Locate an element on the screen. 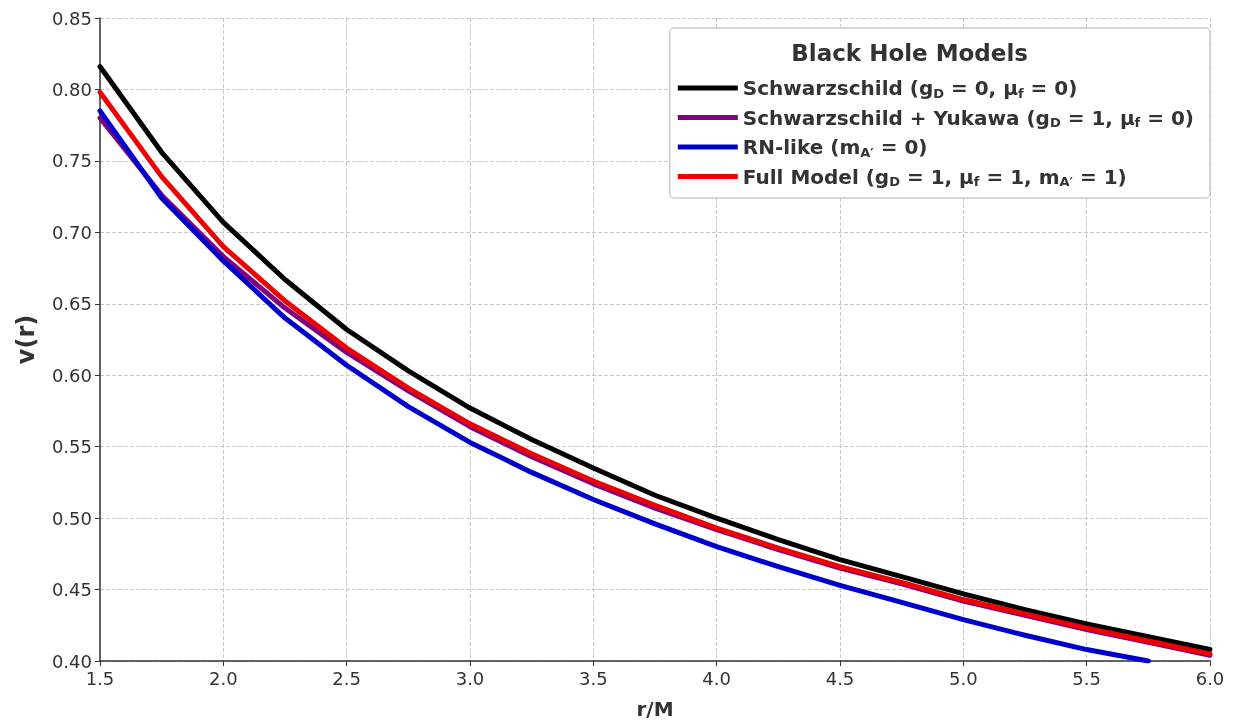 The image size is (1243, 724). x-tick-label: 3.5 is located at coordinates (593, 678).